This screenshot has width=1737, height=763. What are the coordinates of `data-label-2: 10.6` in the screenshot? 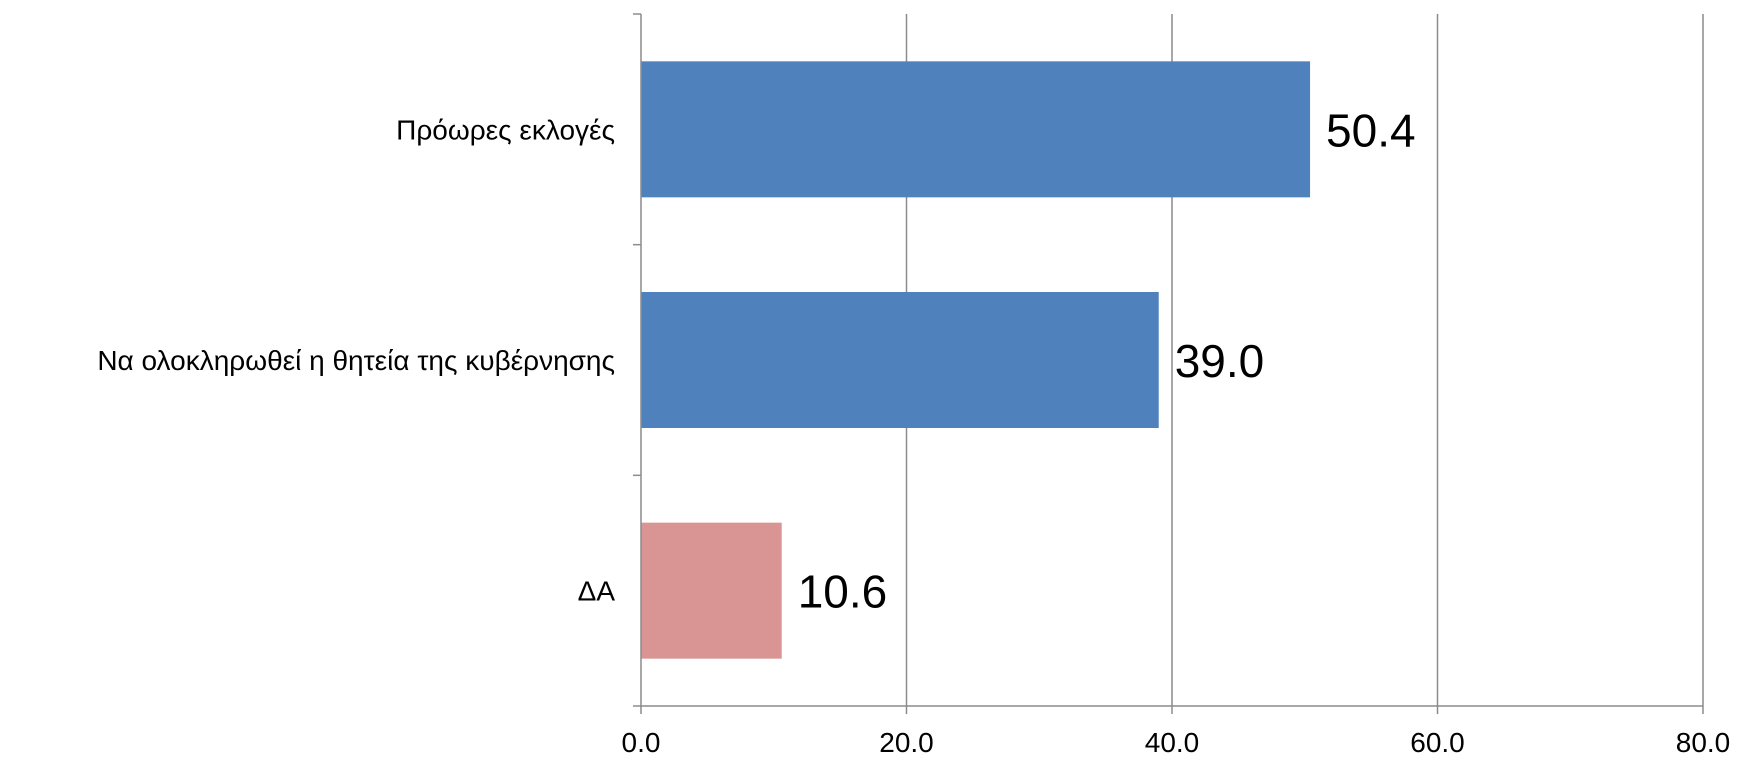 It's located at (843, 592).